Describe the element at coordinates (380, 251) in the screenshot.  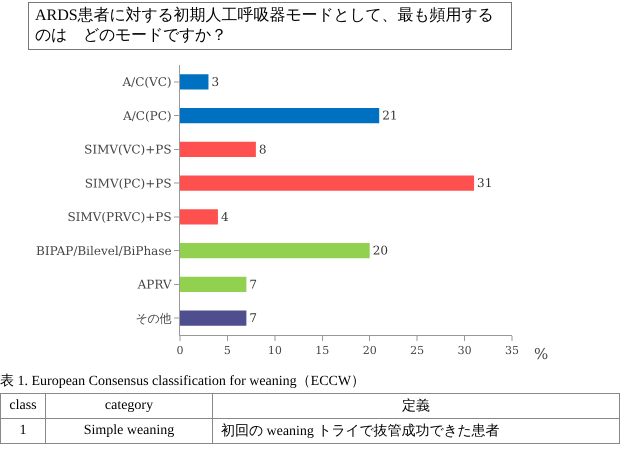
I see `data-label: 20` at that location.